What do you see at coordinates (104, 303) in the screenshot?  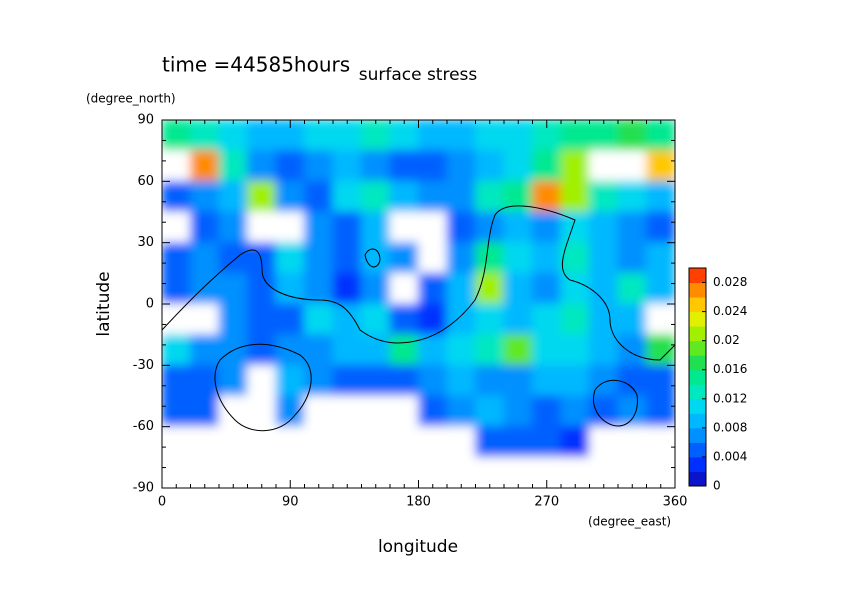 I see `y-axis-label: latitude` at bounding box center [104, 303].